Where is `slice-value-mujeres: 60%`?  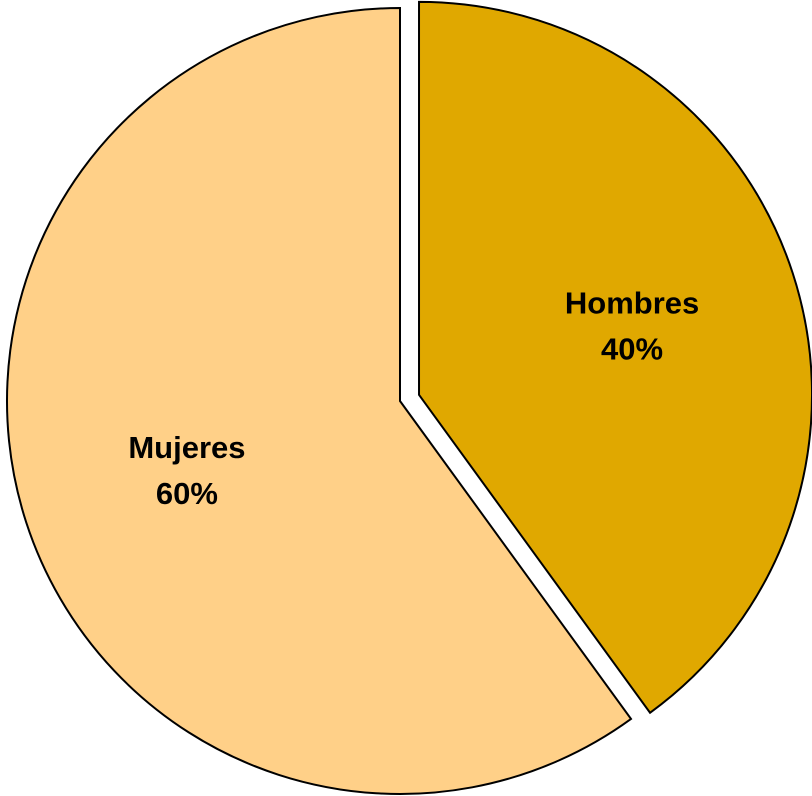 slice-value-mujeres: 60% is located at coordinates (187, 493).